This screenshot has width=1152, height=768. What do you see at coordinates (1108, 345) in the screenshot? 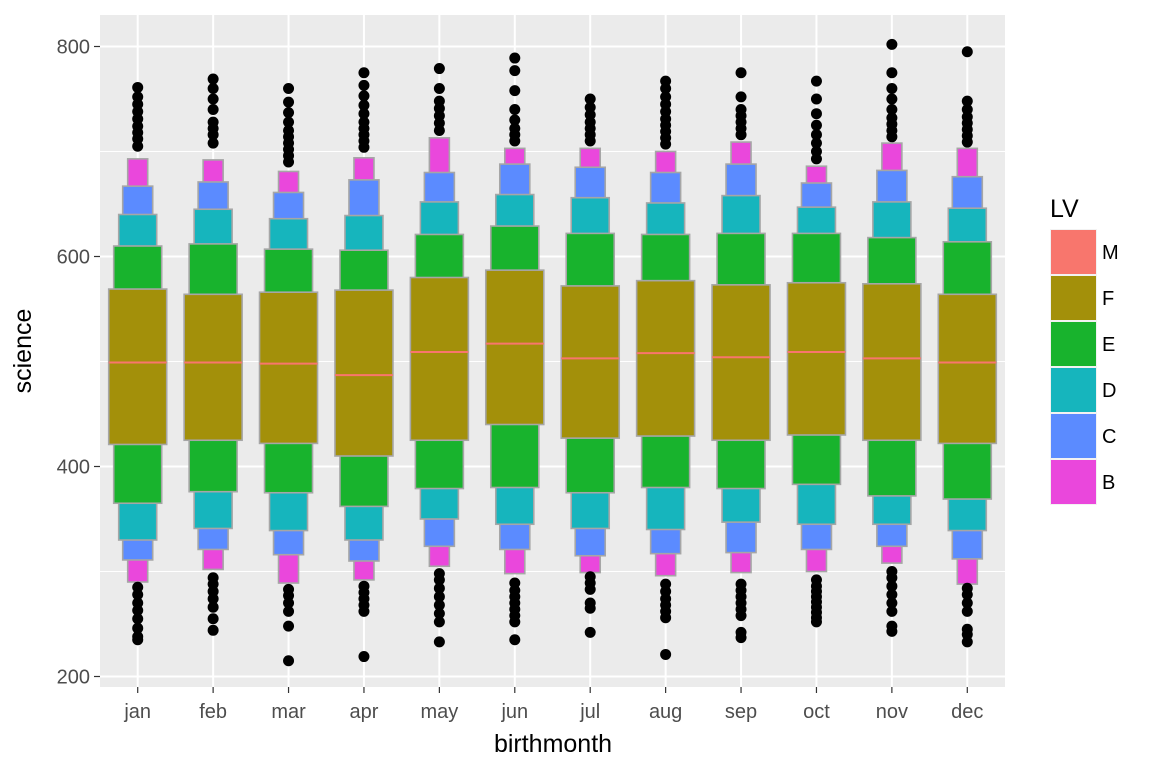
I see `legend-label: E` at bounding box center [1108, 345].